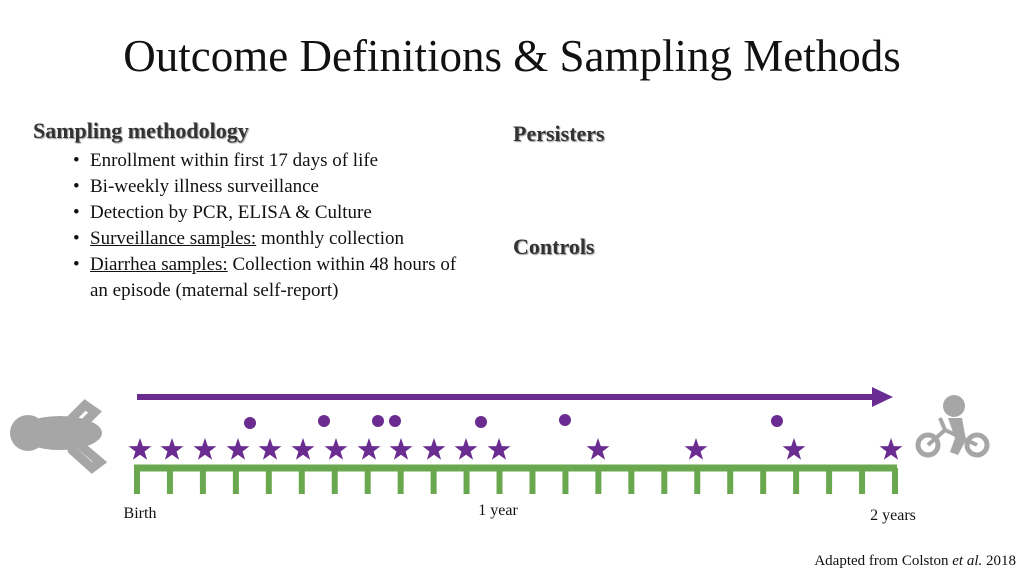 The width and height of the screenshot is (1024, 576). What do you see at coordinates (554, 246) in the screenshot?
I see `section-heading: Controls` at bounding box center [554, 246].